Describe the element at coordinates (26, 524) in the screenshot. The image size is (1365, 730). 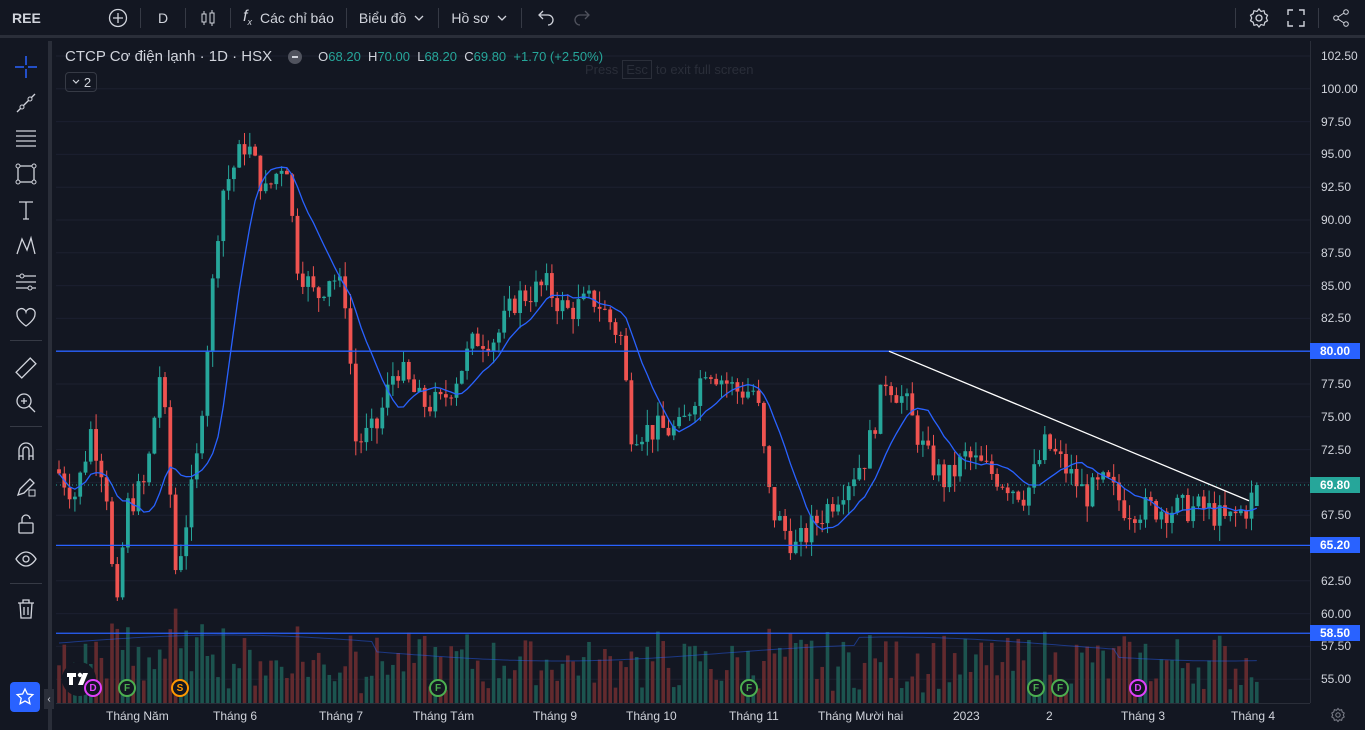
I see `lock-tool` at that location.